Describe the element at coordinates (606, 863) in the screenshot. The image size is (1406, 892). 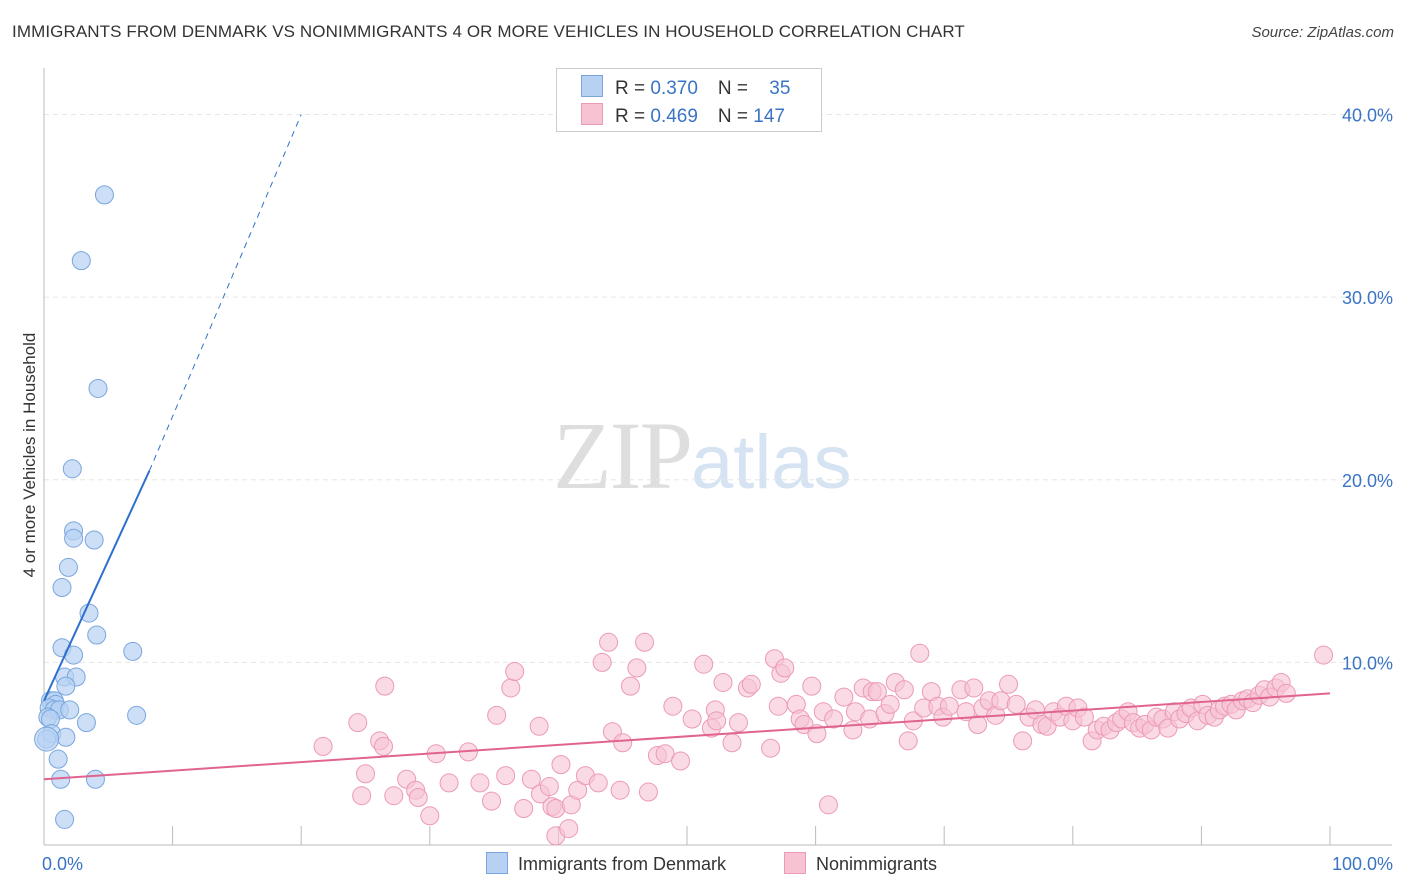
I see `series-legend-denmark: Immigrants from Denmark` at that location.